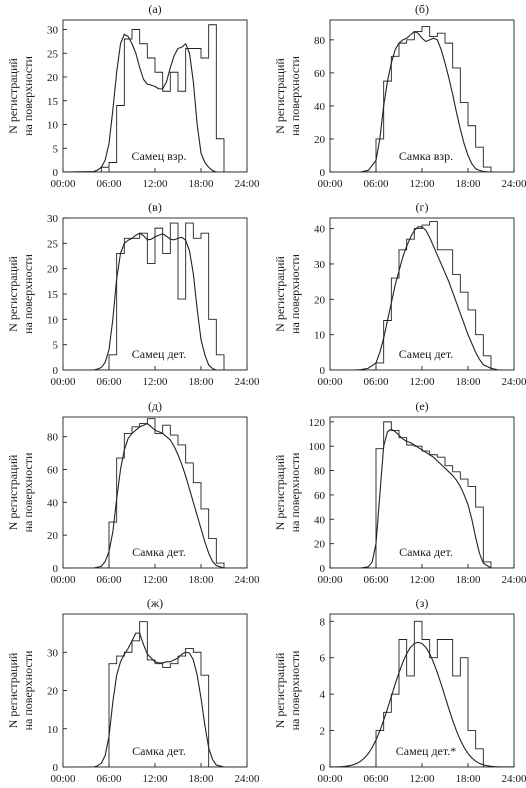 This screenshot has width=526, height=788. What do you see at coordinates (158, 156) in the screenshot?
I see `panel-annotation: Самец взр.` at bounding box center [158, 156].